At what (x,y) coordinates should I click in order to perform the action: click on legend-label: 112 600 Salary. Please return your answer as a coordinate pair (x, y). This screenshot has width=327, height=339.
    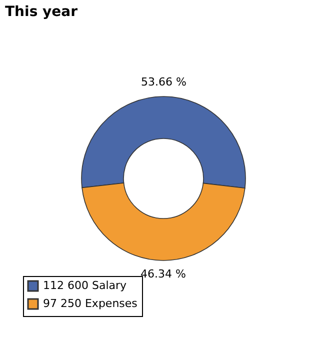
    Looking at the image, I should click on (85, 285).